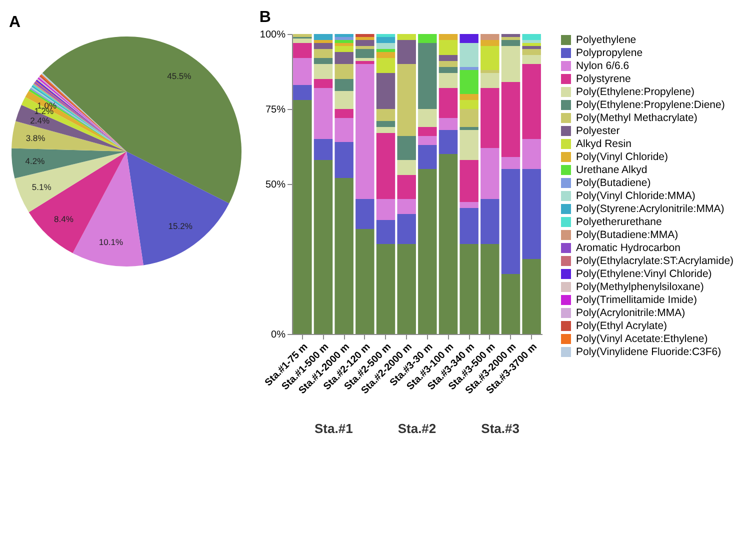 This screenshot has height=553, width=754. I want to click on chart-title: B, so click(265, 17).